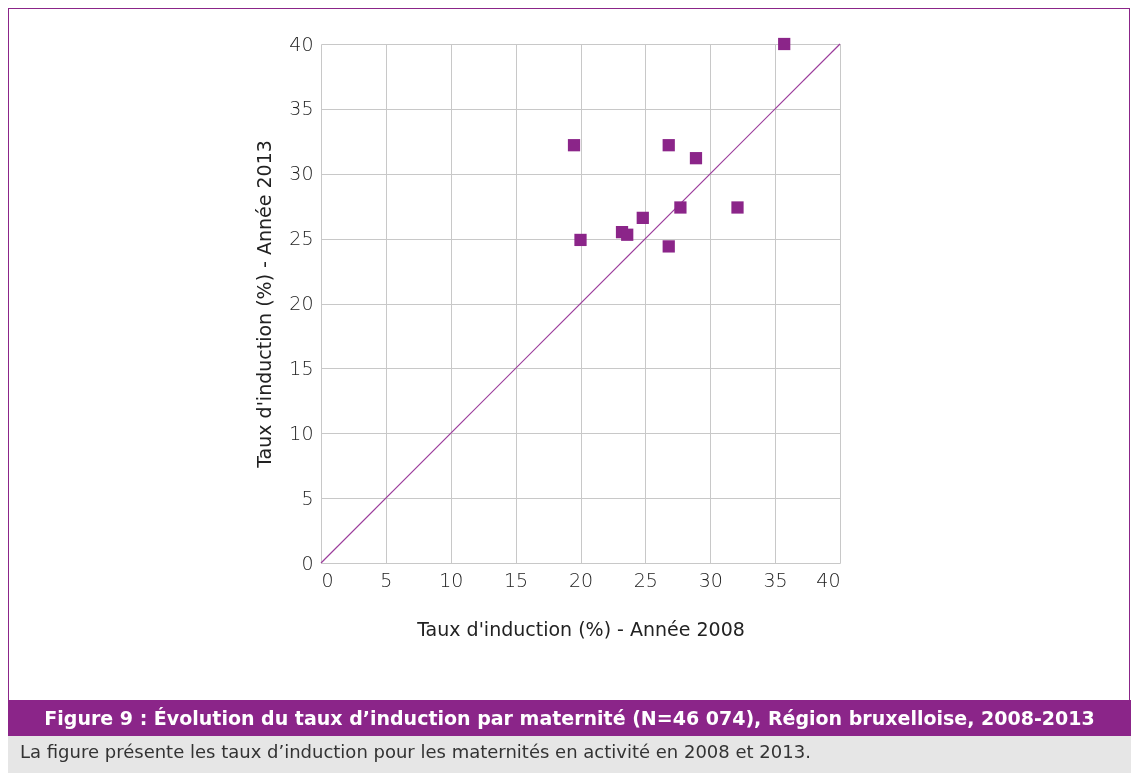 The width and height of the screenshot is (1131, 773). Describe the element at coordinates (569, 718) in the screenshot. I see `text: Figure 9 : Évolution du taux d’induction par maternité (N=46 074), Région bruxelloise, 2008-2013` at that location.